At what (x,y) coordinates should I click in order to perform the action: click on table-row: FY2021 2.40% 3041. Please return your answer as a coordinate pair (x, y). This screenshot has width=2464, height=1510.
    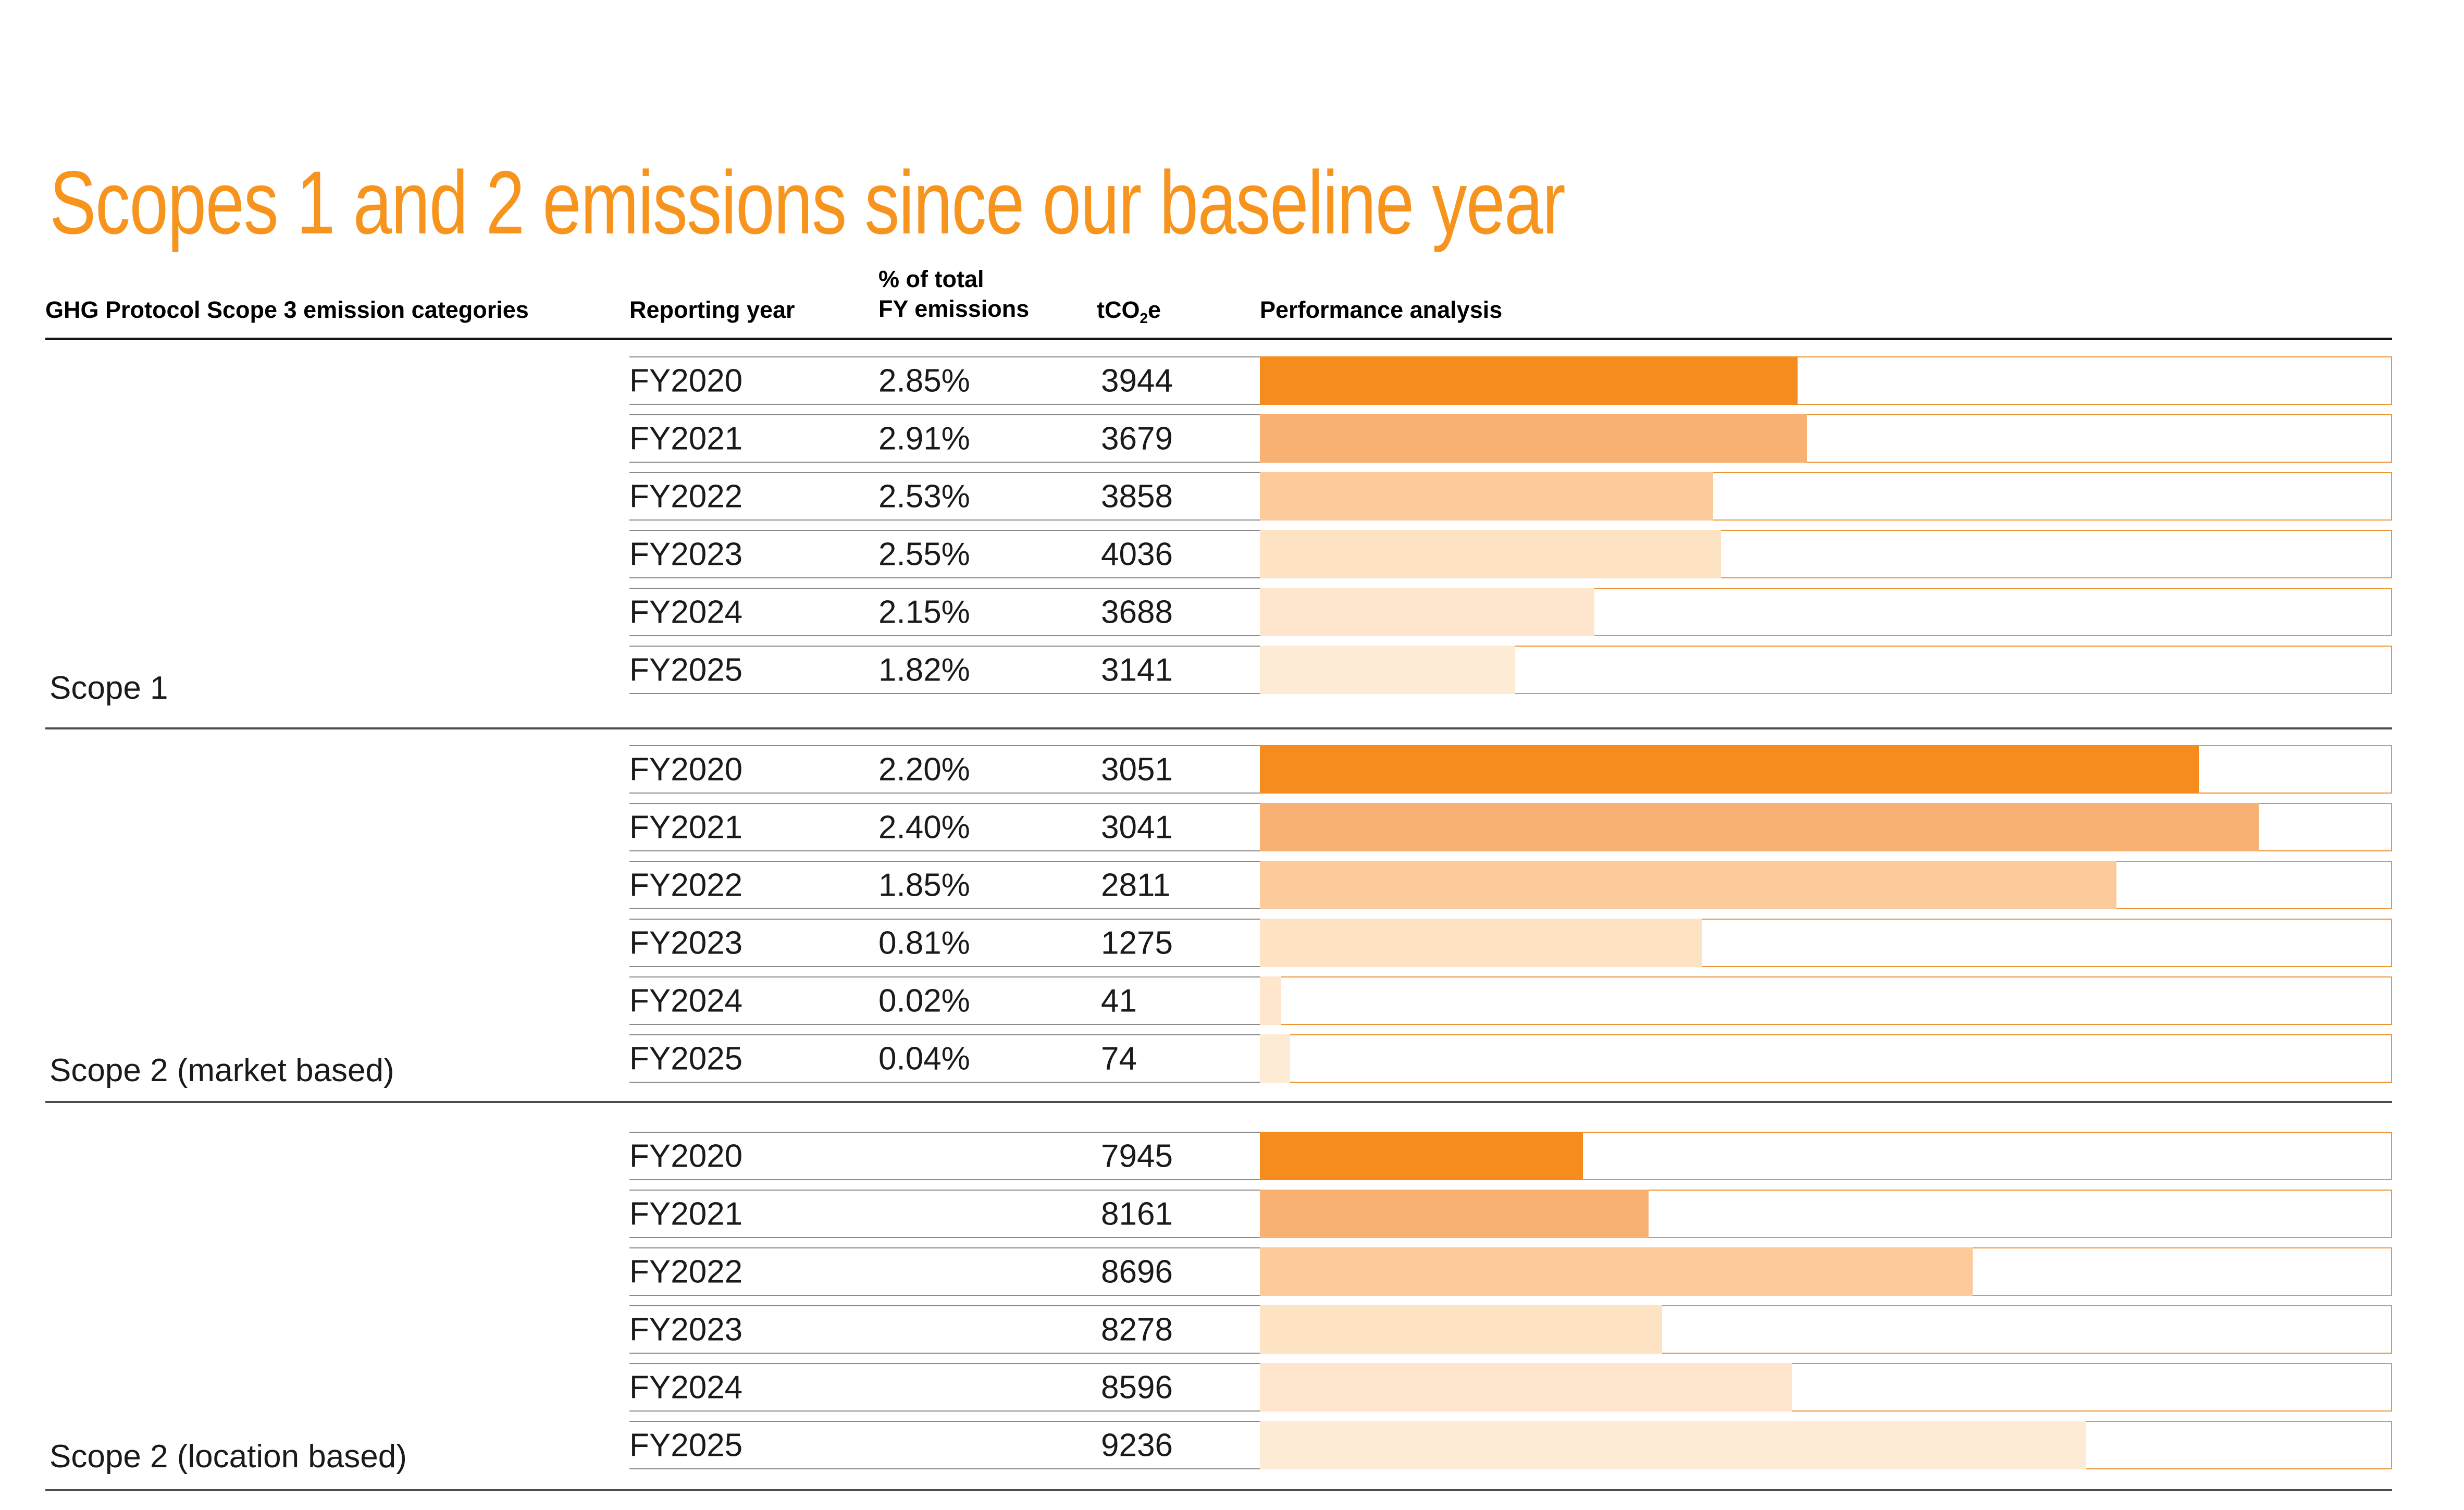
    Looking at the image, I should click on (1219, 827).